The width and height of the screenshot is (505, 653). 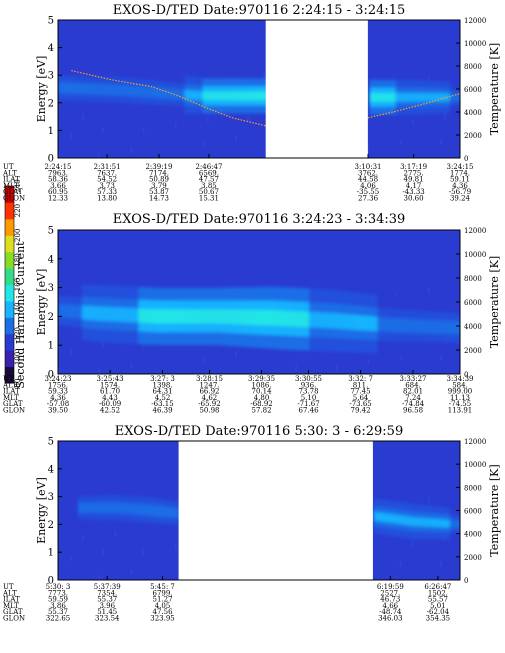 What do you see at coordinates (259, 219) in the screenshot?
I see `panel-title: EXOS-D/TED Date:970116 3:24:23 - 3:34:39` at bounding box center [259, 219].